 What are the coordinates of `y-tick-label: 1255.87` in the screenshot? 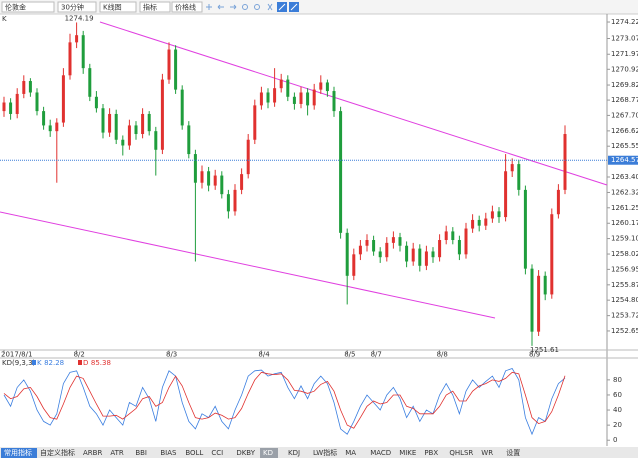 It's located at (624, 285).